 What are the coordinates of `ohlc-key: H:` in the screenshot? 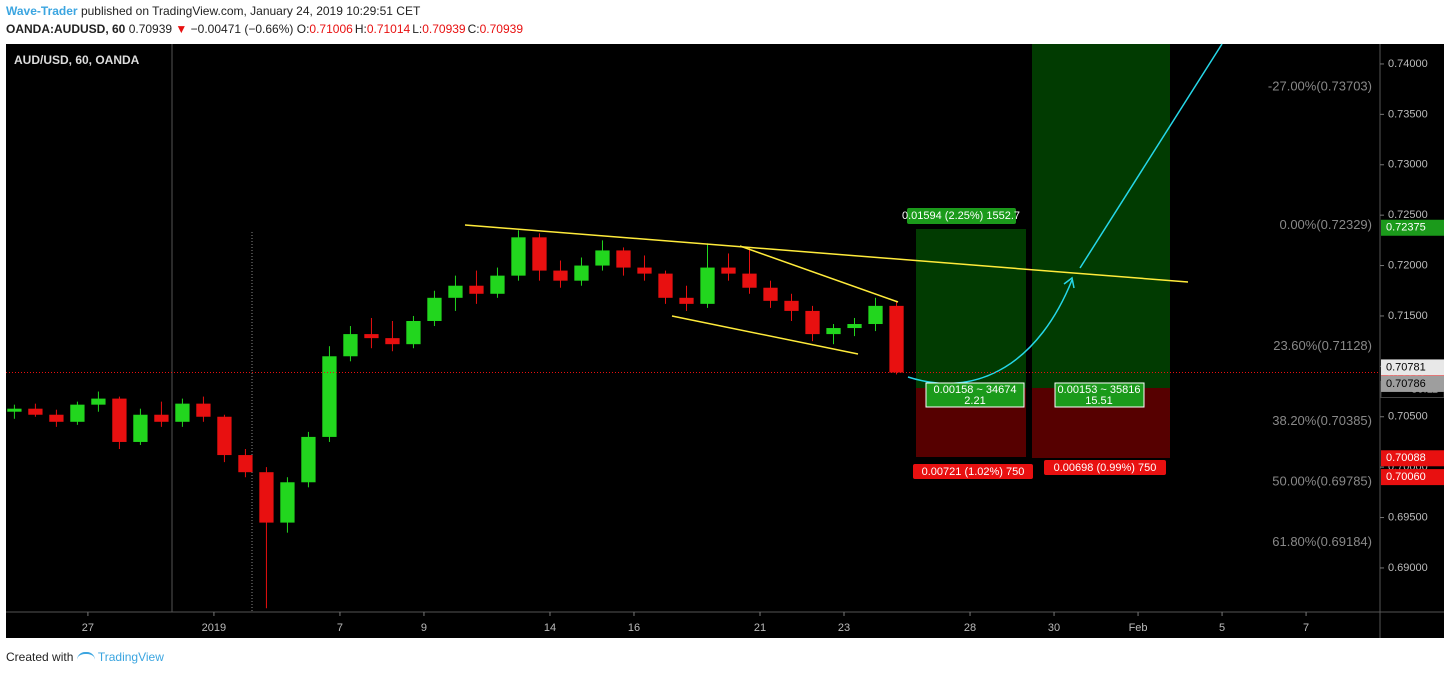 It's located at (360, 29).